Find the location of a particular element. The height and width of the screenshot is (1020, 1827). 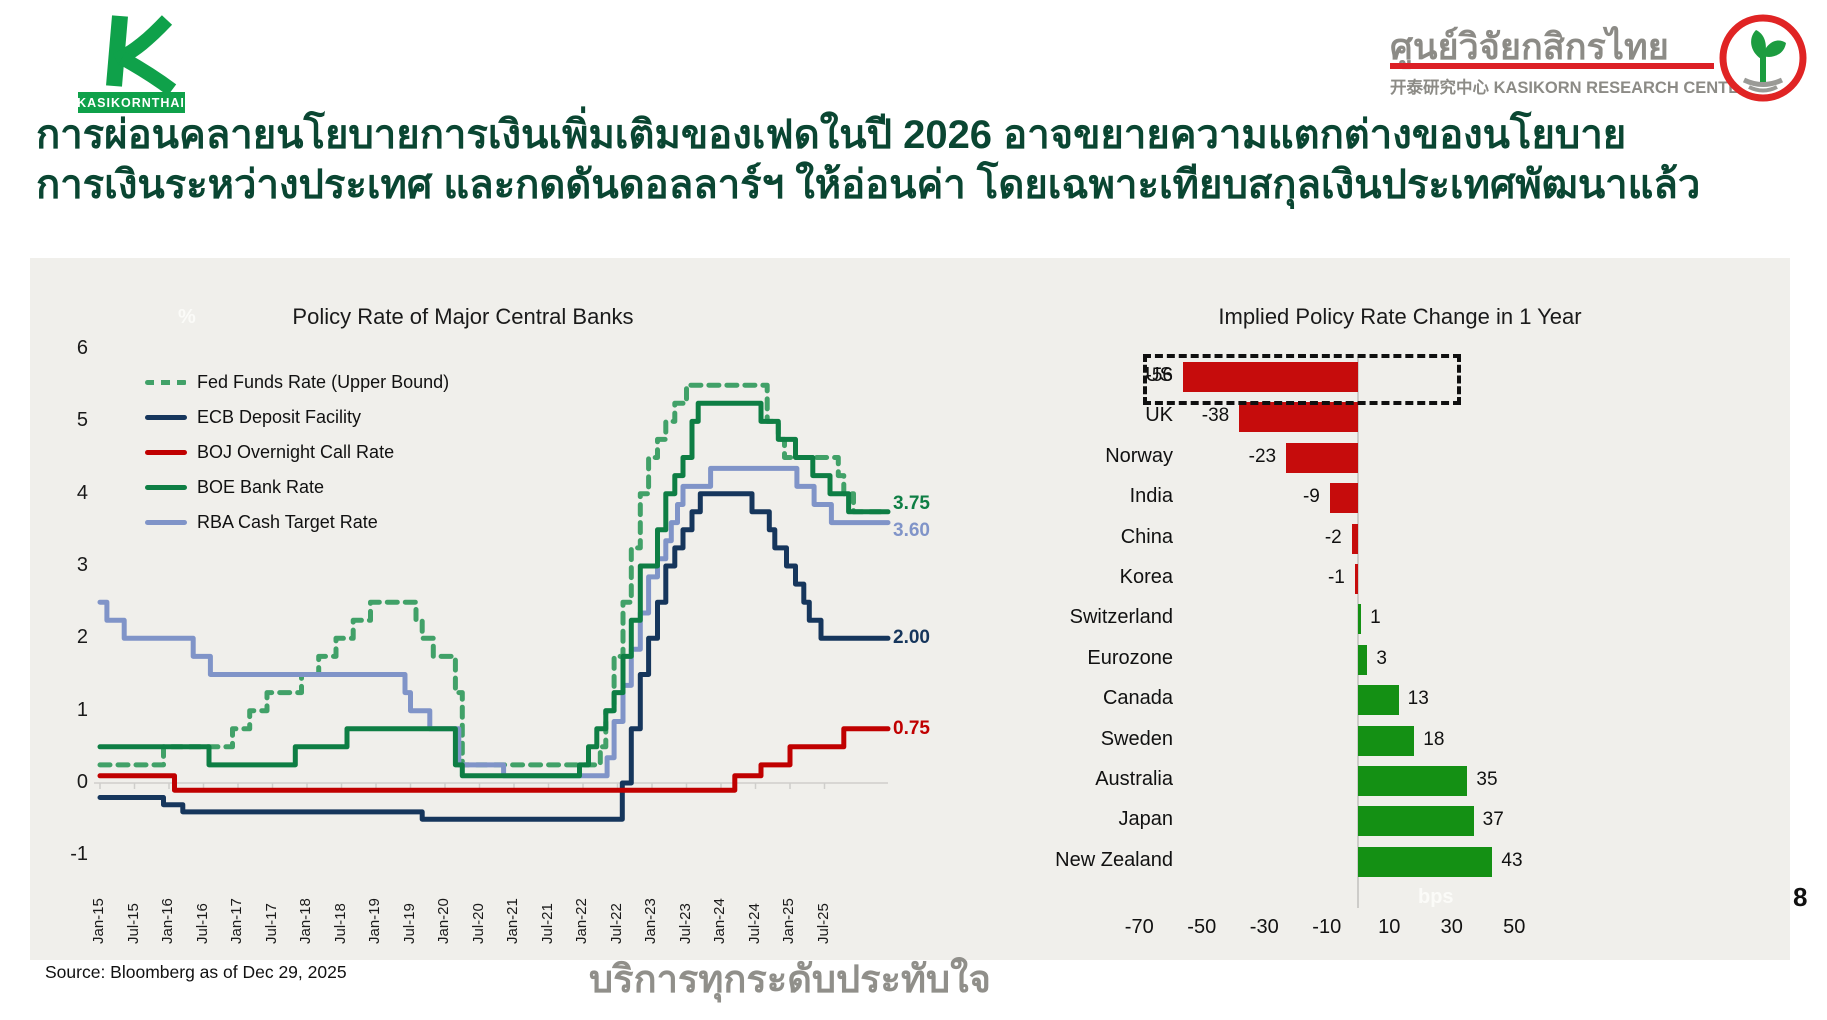

y-tick-label: -1 is located at coordinates (79, 854).